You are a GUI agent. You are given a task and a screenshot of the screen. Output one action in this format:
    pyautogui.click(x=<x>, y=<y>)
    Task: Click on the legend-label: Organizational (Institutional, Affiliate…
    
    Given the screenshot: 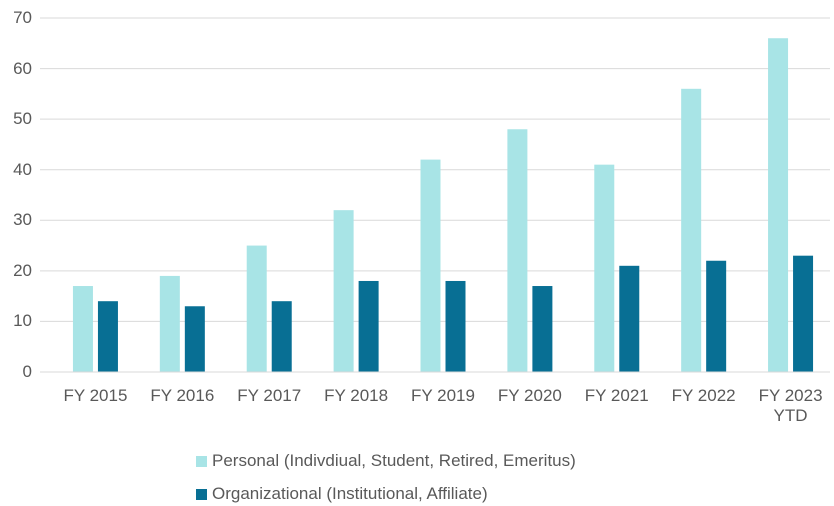 What is the action you would take?
    pyautogui.click(x=350, y=493)
    